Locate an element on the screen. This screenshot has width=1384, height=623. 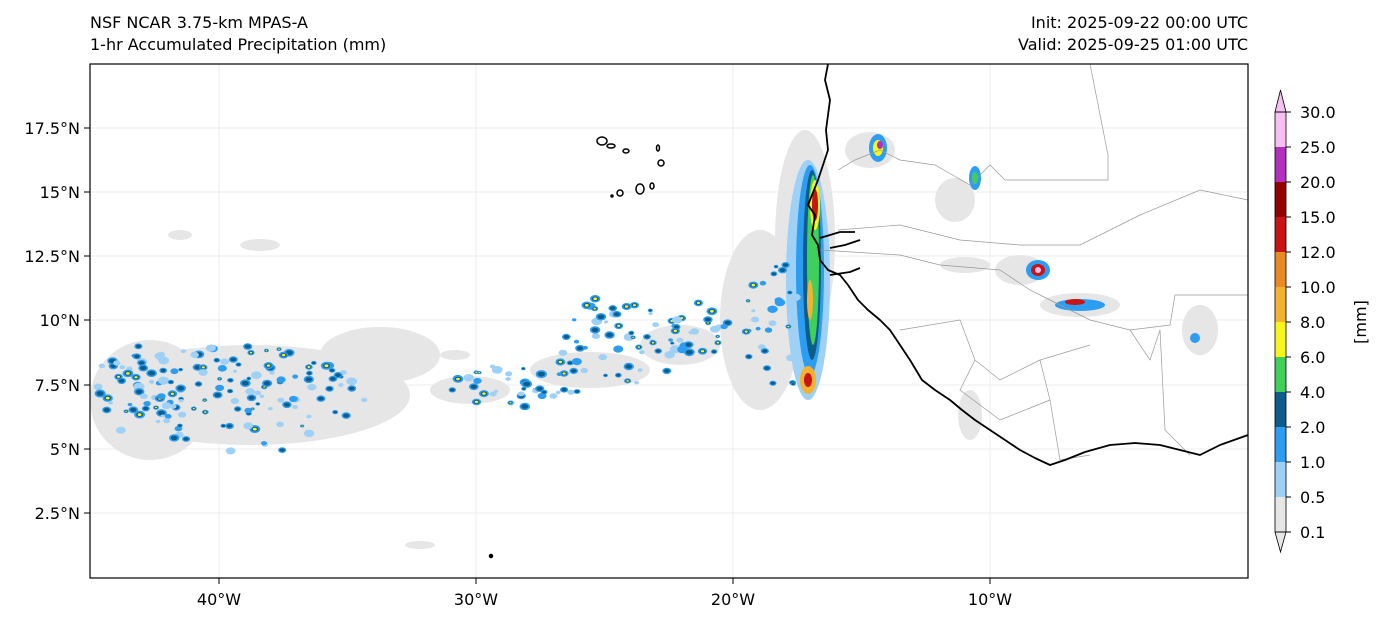
lat-tick-label: 12.5°N is located at coordinates (52, 256).